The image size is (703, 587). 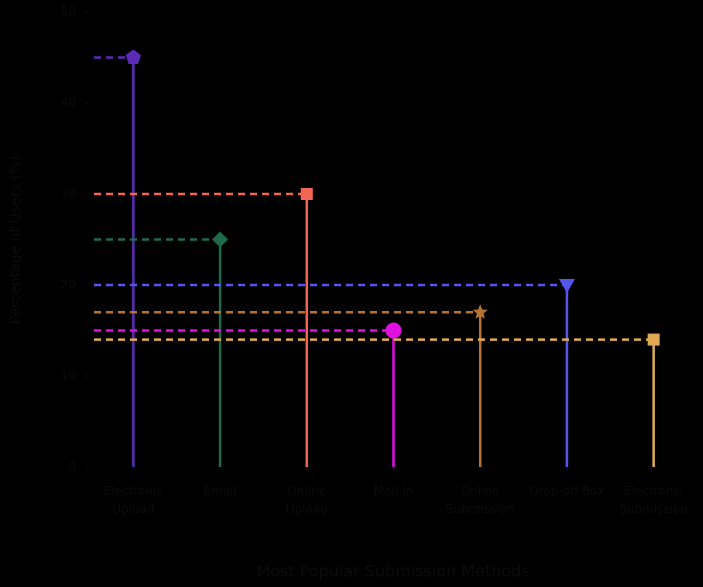 I want to click on y-tick-label: 30, so click(x=68, y=194).